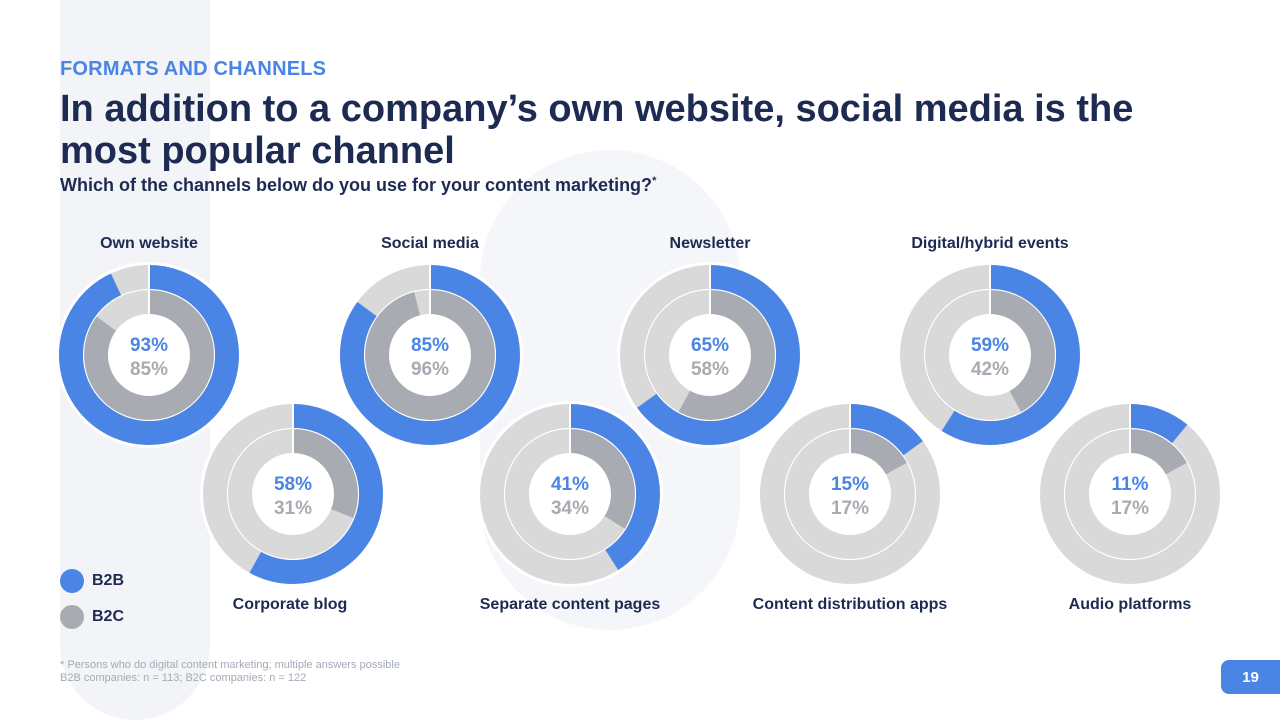 This screenshot has width=1280, height=720. Describe the element at coordinates (108, 616) in the screenshot. I see `legend-b2c-label: B2C` at that location.